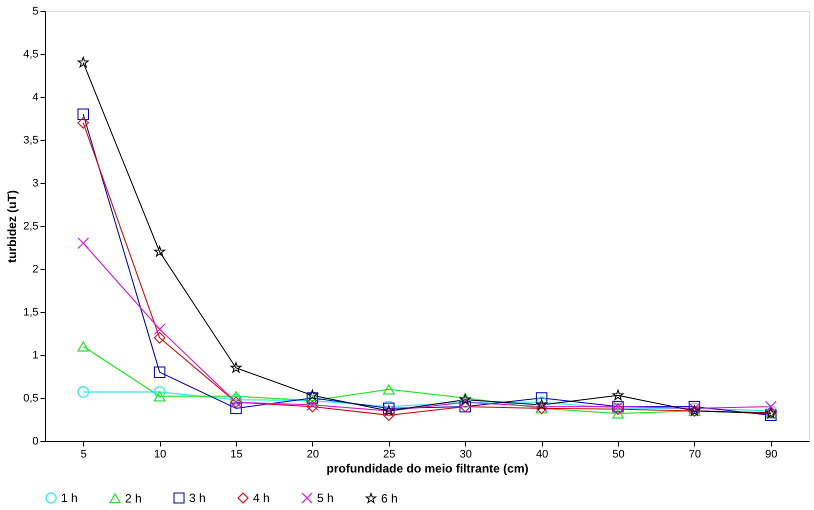 The width and height of the screenshot is (814, 510). What do you see at coordinates (313, 454) in the screenshot?
I see `x-tick-label: 20` at bounding box center [313, 454].